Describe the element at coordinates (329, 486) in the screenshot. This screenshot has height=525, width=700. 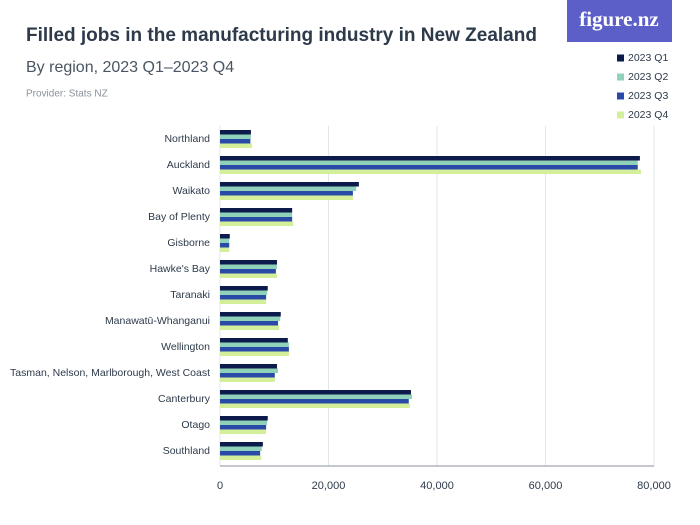
I see `x-tick-label: 20,000` at that location.